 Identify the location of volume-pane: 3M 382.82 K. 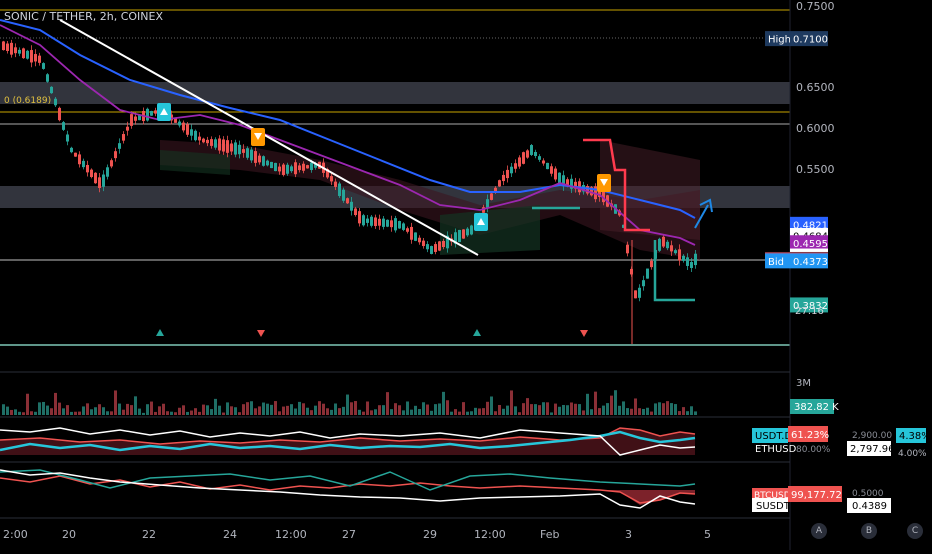
(419, 393).